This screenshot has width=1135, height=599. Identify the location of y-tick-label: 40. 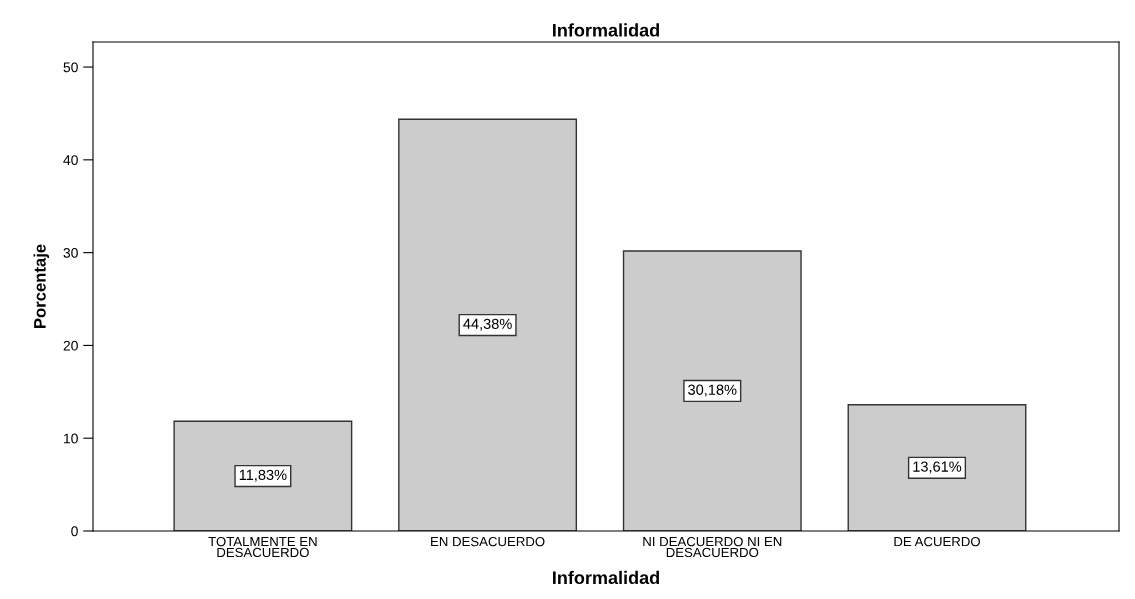
(70, 160).